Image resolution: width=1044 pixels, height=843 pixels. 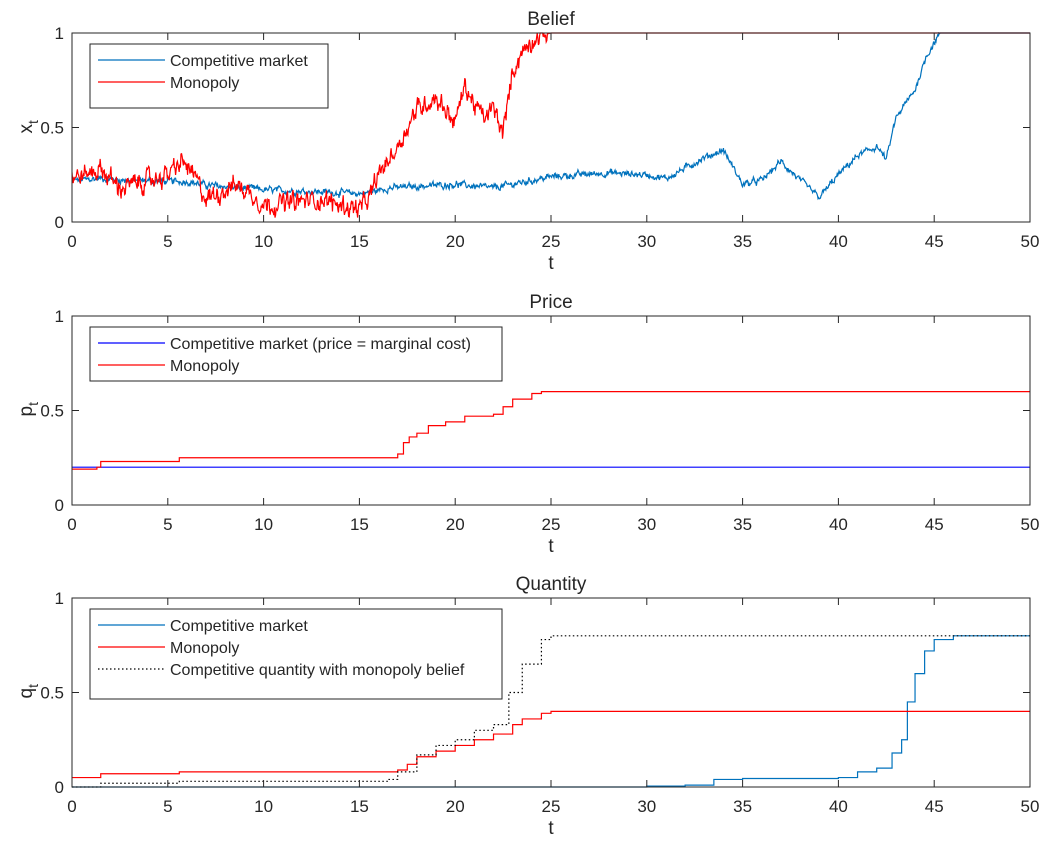 I want to click on y-axis-label: pt, so click(x=28, y=409).